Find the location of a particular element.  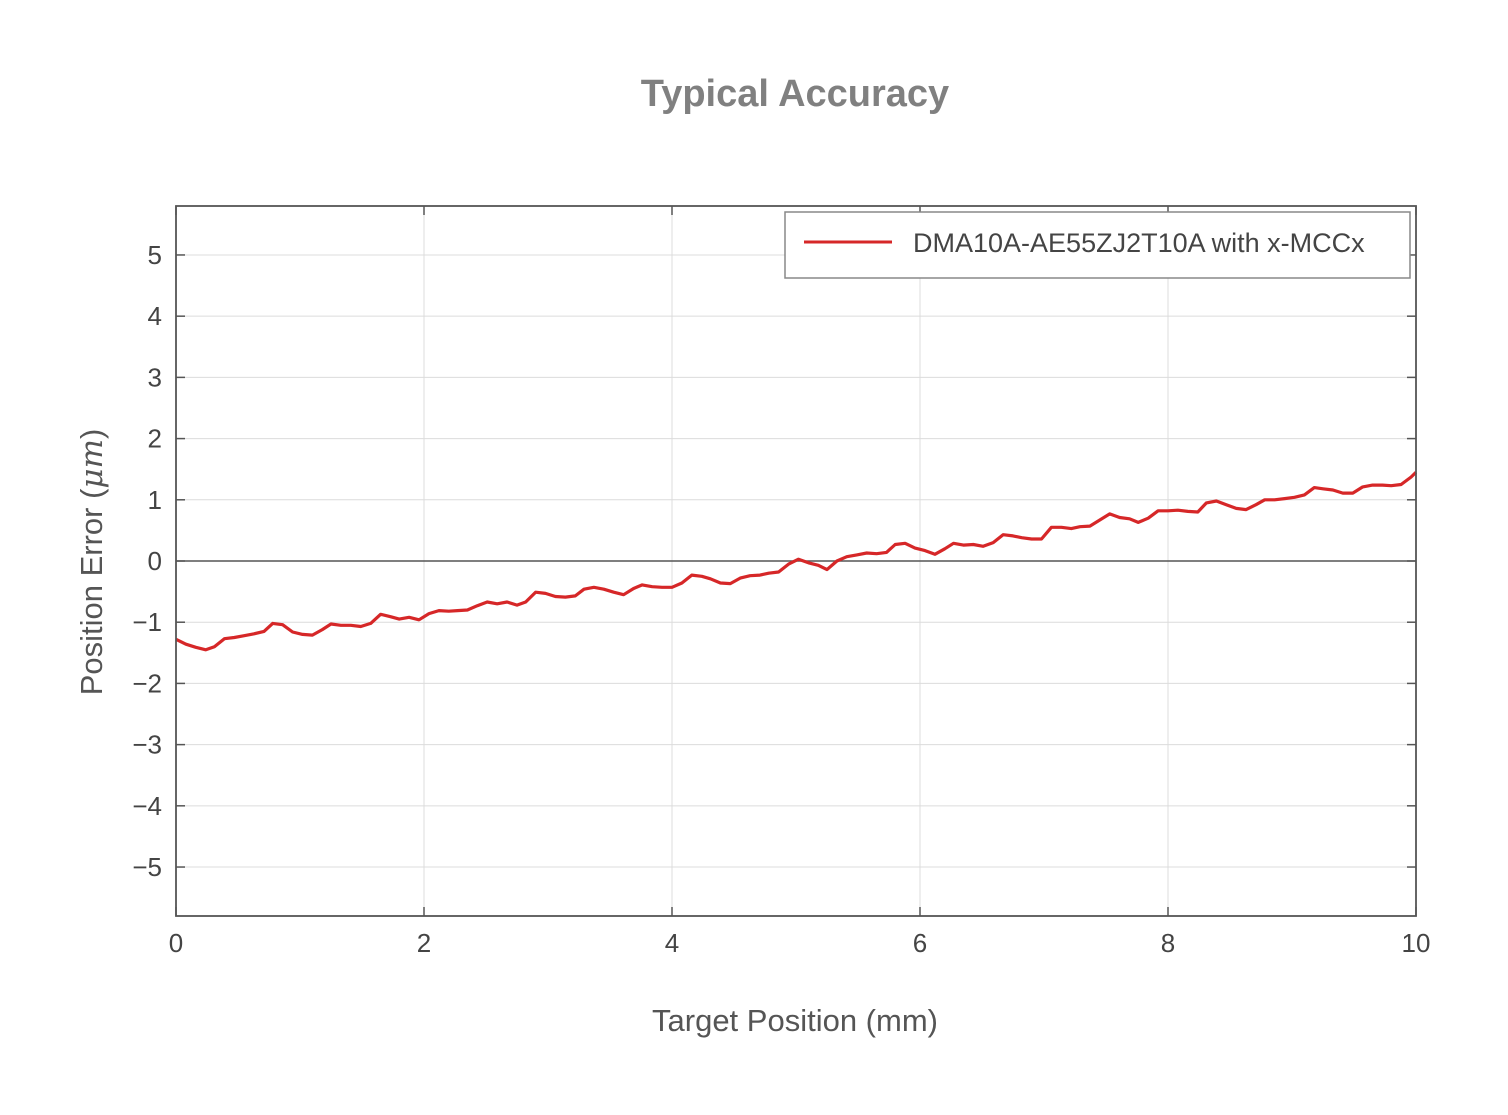

y-tick-label: 4 is located at coordinates (155, 316).